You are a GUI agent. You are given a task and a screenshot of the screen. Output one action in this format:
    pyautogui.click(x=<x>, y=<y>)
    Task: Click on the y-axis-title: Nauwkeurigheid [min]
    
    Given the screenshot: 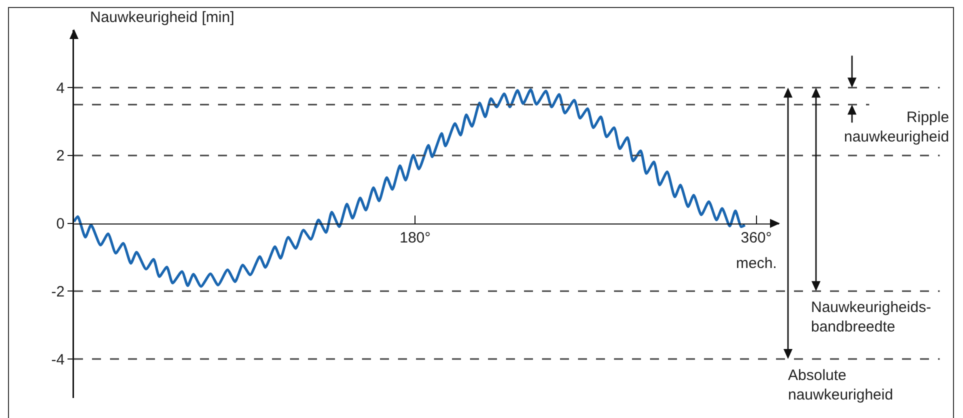 What is the action you would take?
    pyautogui.click(x=162, y=17)
    